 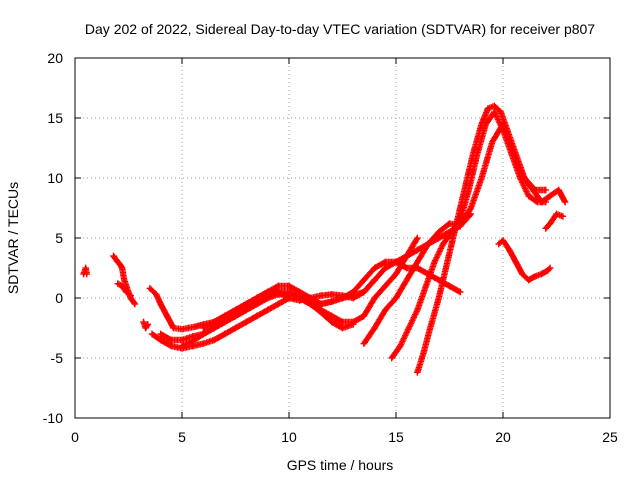 I want to click on y-tick-label: 15, so click(x=55, y=118).